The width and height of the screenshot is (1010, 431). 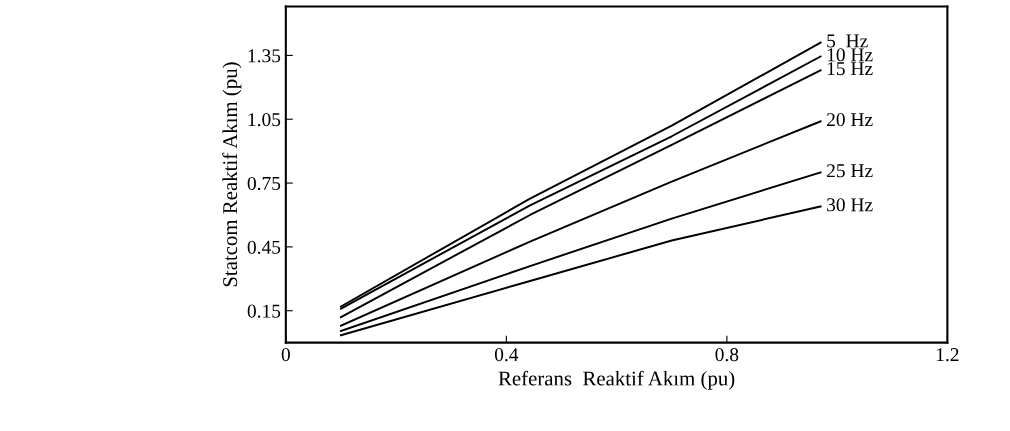 What do you see at coordinates (847, 41) in the screenshot?
I see `series-label: 5 Hz` at bounding box center [847, 41].